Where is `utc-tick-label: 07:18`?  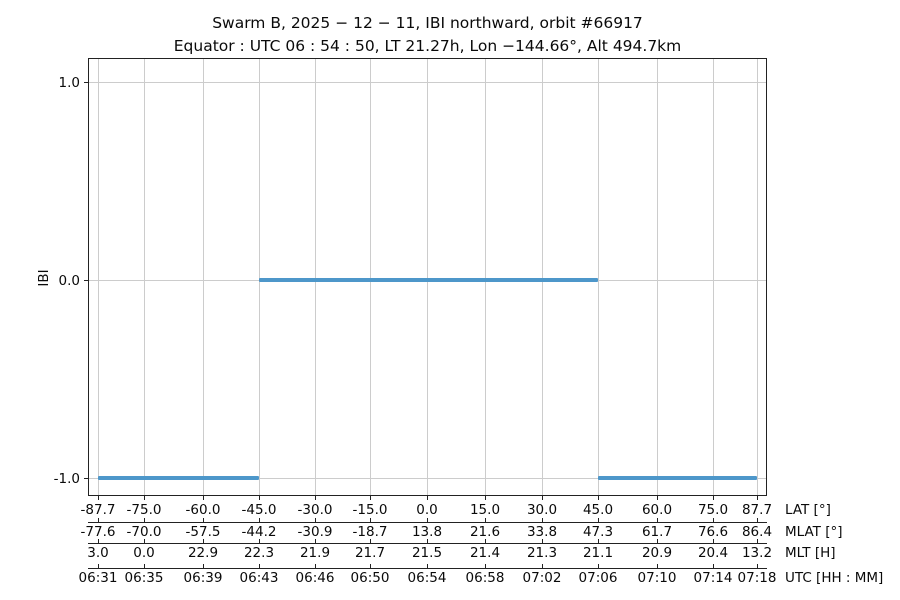 utc-tick-label: 07:18 is located at coordinates (757, 578).